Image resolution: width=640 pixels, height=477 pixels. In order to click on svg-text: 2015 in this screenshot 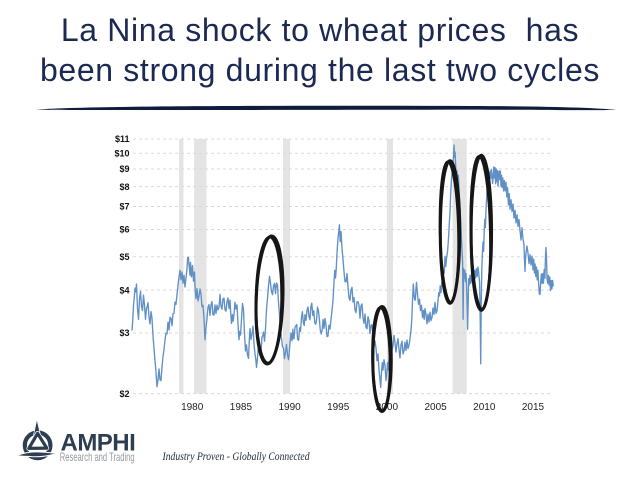, I will do `click(533, 407)`.